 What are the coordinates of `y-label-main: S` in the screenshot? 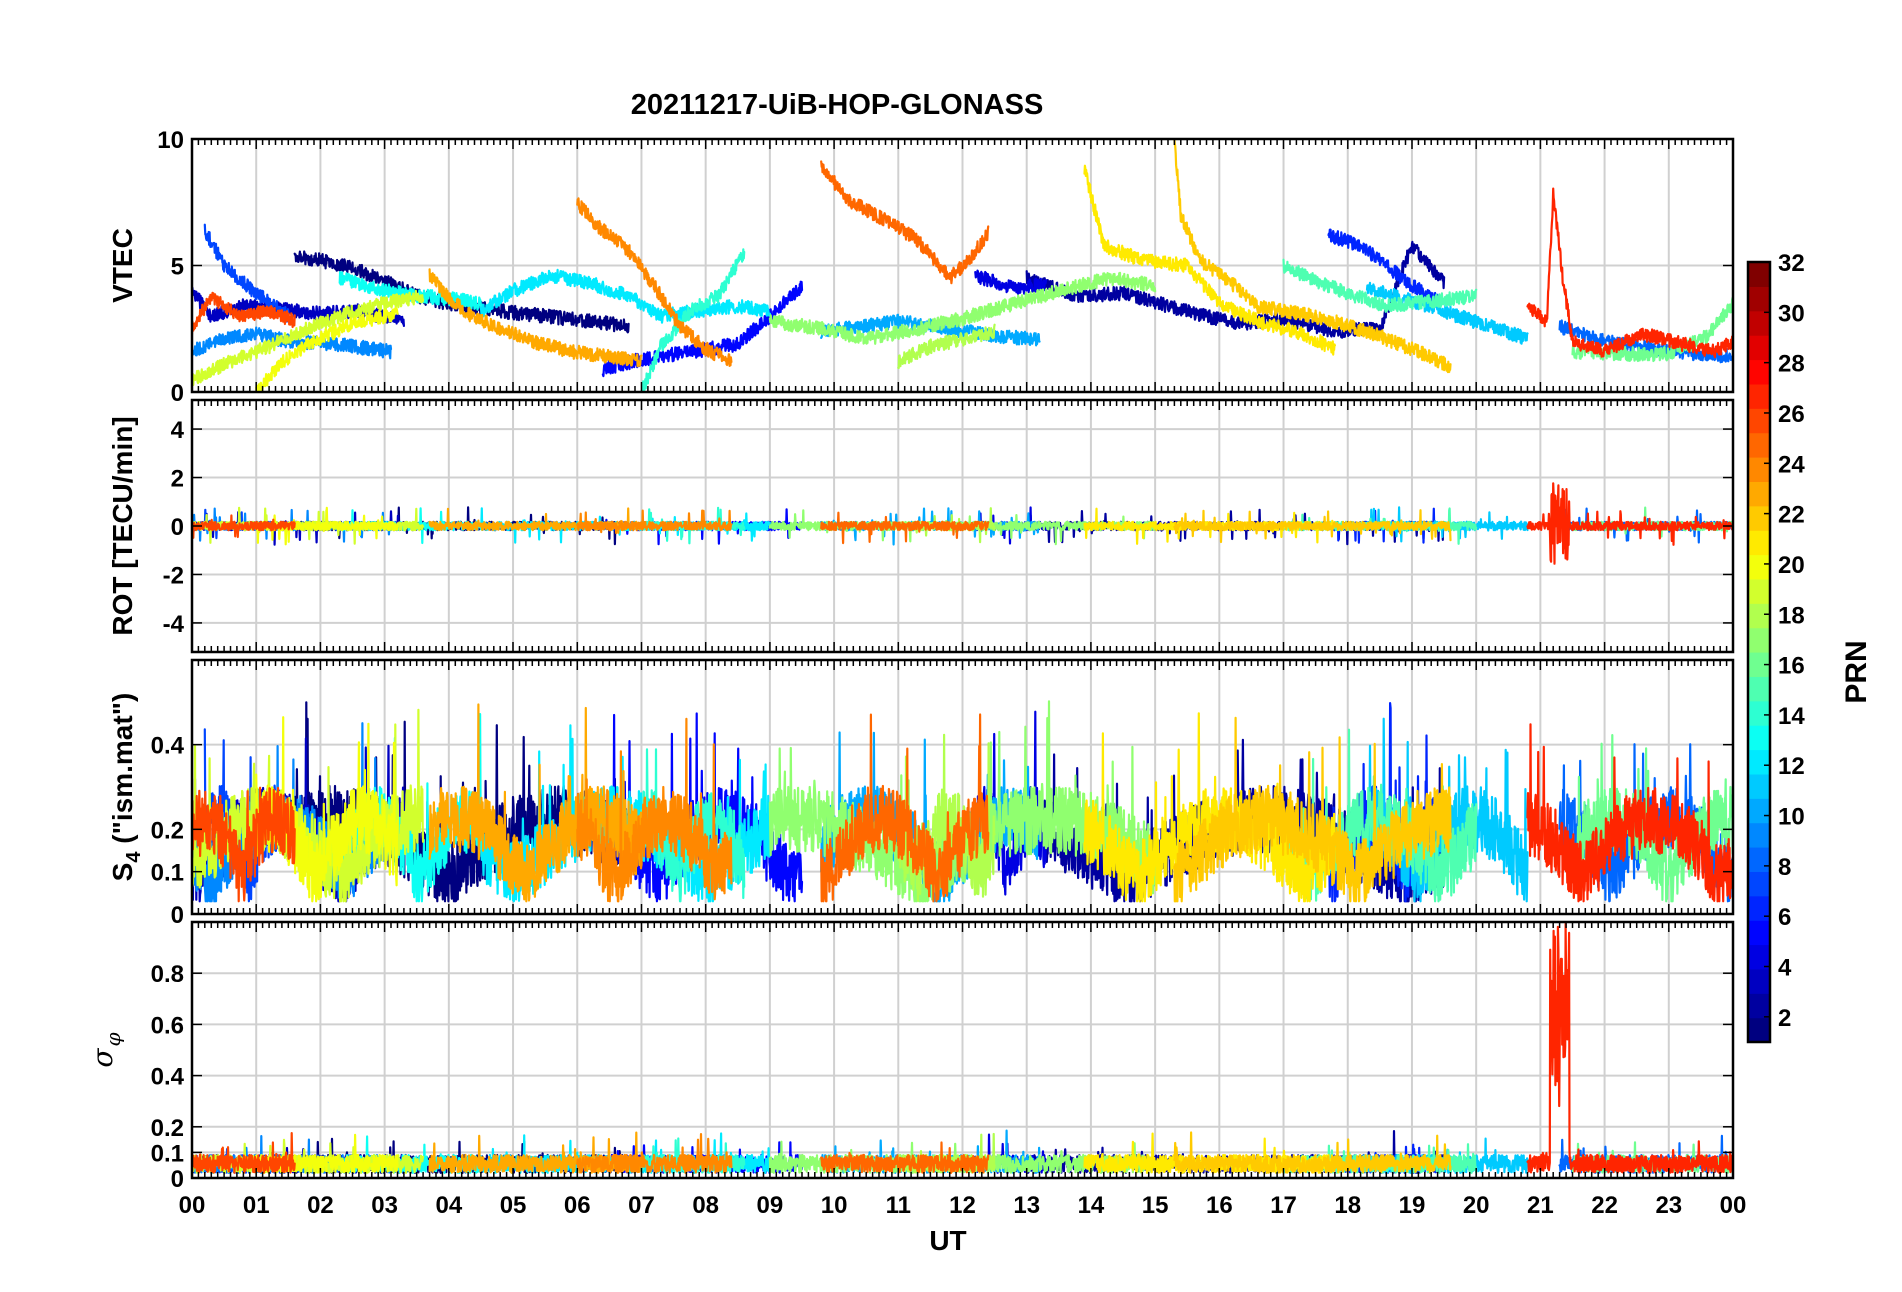 It's located at (122, 872).